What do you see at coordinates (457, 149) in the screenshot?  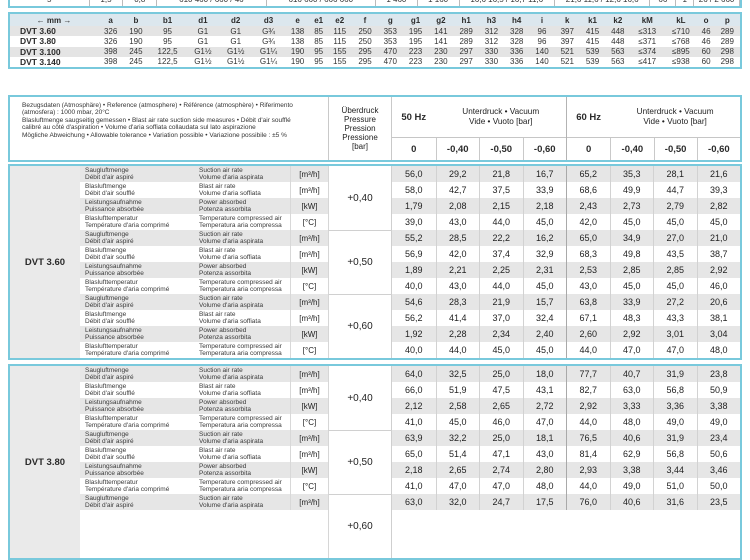 I see `vacuum-column-header: -0,40` at bounding box center [457, 149].